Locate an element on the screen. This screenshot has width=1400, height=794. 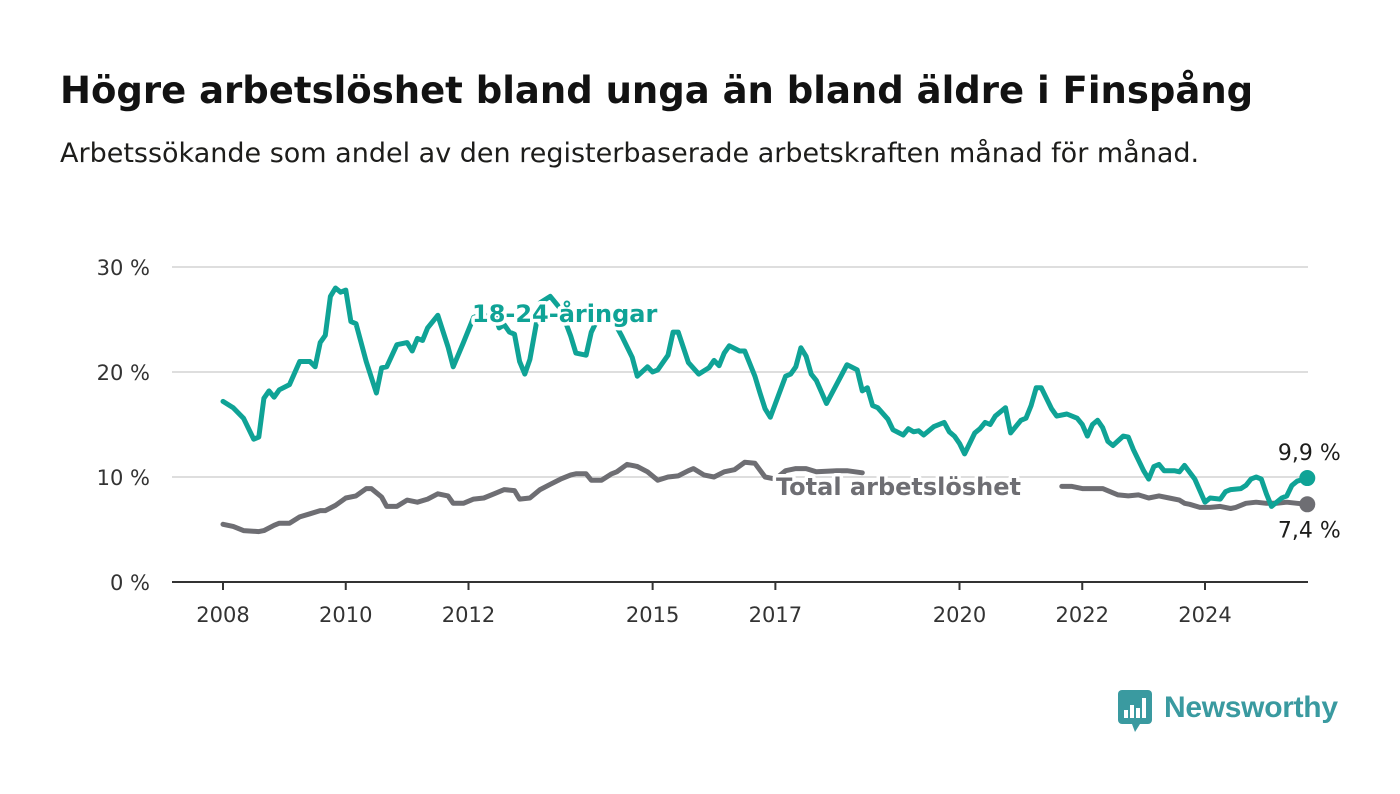
x-tick-label: 2010 is located at coordinates (345, 615).